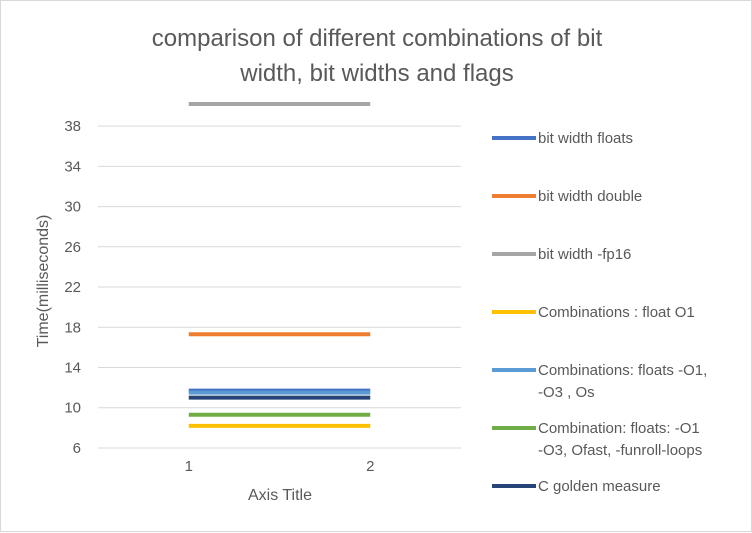 The width and height of the screenshot is (752, 533). What do you see at coordinates (72, 408) in the screenshot?
I see `y-tick-label: 10` at bounding box center [72, 408].